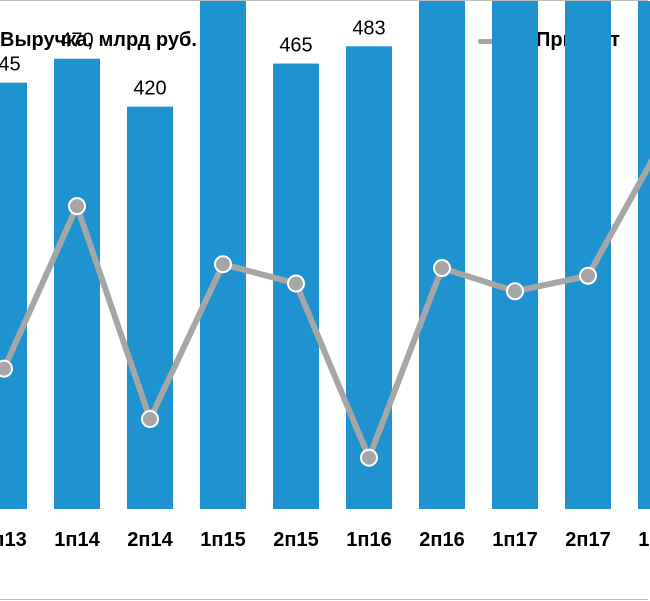  I want to click on x-tick-label: 1п14, so click(77, 540).